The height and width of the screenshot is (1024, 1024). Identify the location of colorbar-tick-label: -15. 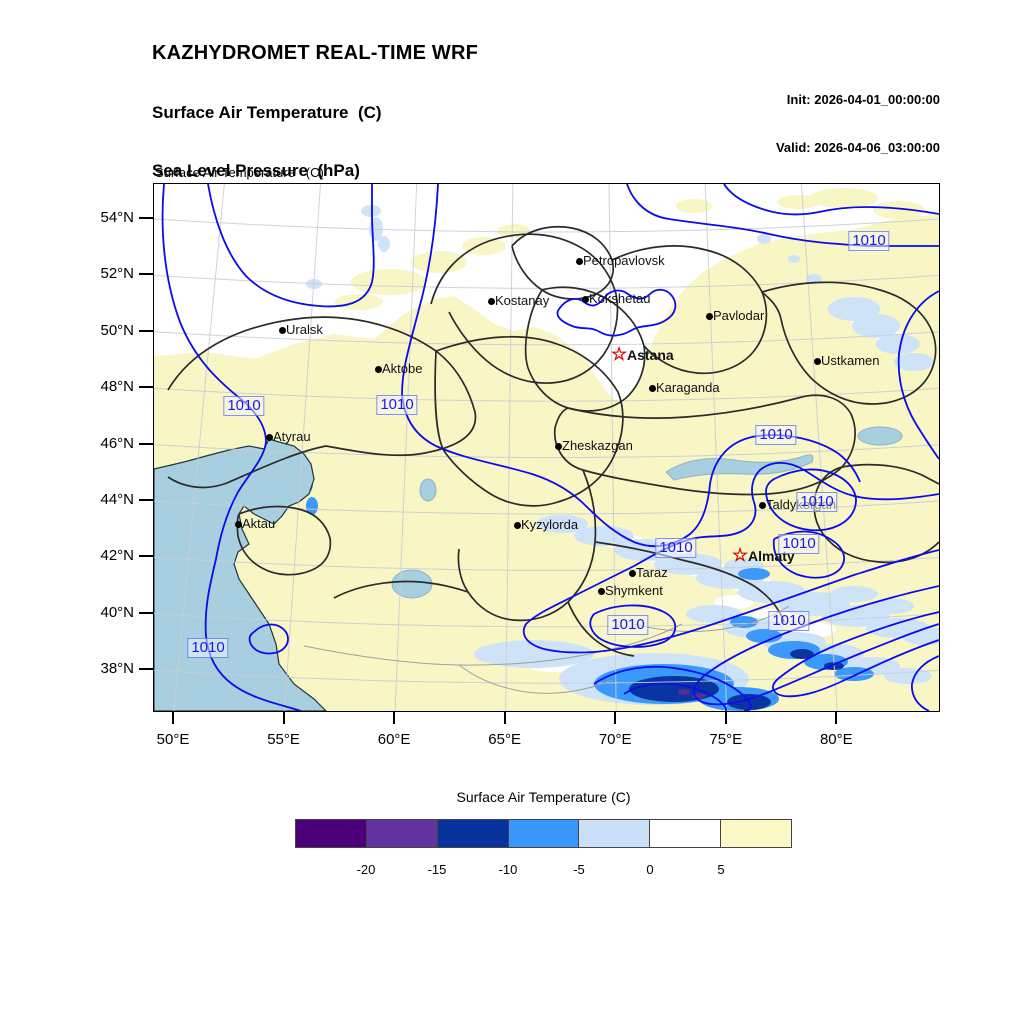
(437, 869).